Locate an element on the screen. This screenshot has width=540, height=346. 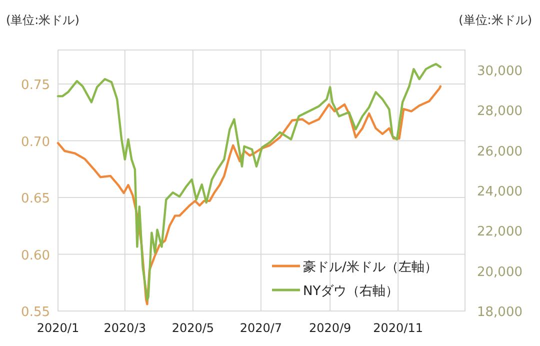
y2-tick-label: 30,000 is located at coordinates (499, 72).